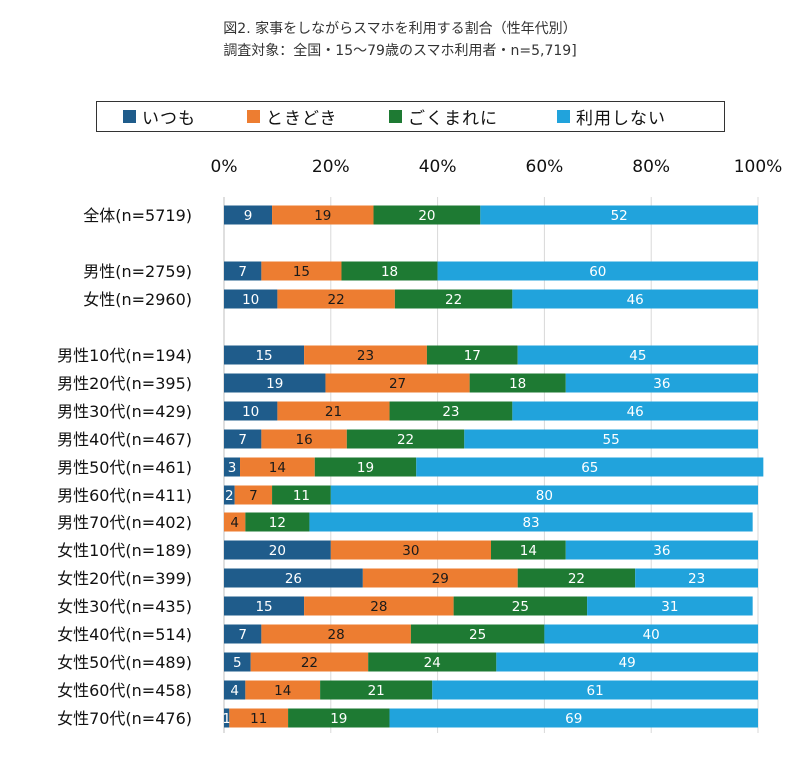 The width and height of the screenshot is (800, 758). What do you see at coordinates (440, 579) in the screenshot?
I see `data-label: 29` at bounding box center [440, 579].